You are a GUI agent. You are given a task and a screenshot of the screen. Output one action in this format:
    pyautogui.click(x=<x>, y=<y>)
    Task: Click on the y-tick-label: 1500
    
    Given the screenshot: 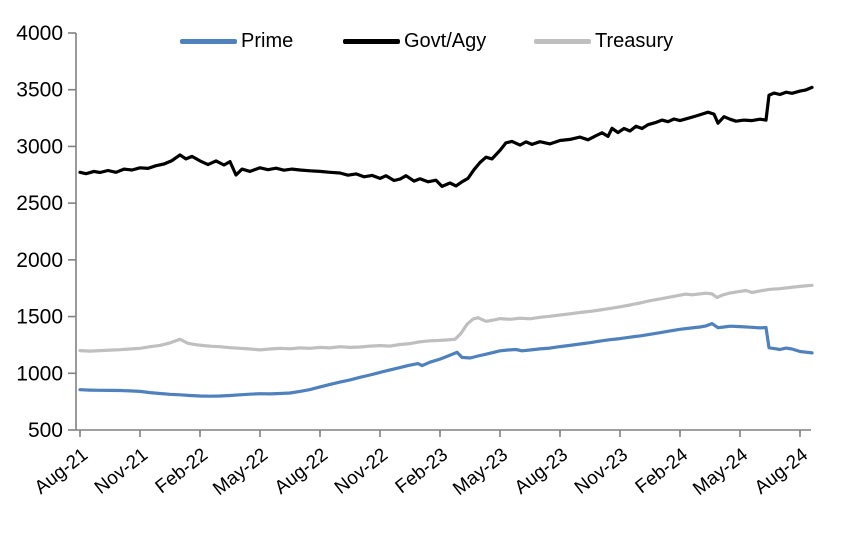 What is the action you would take?
    pyautogui.click(x=39, y=317)
    